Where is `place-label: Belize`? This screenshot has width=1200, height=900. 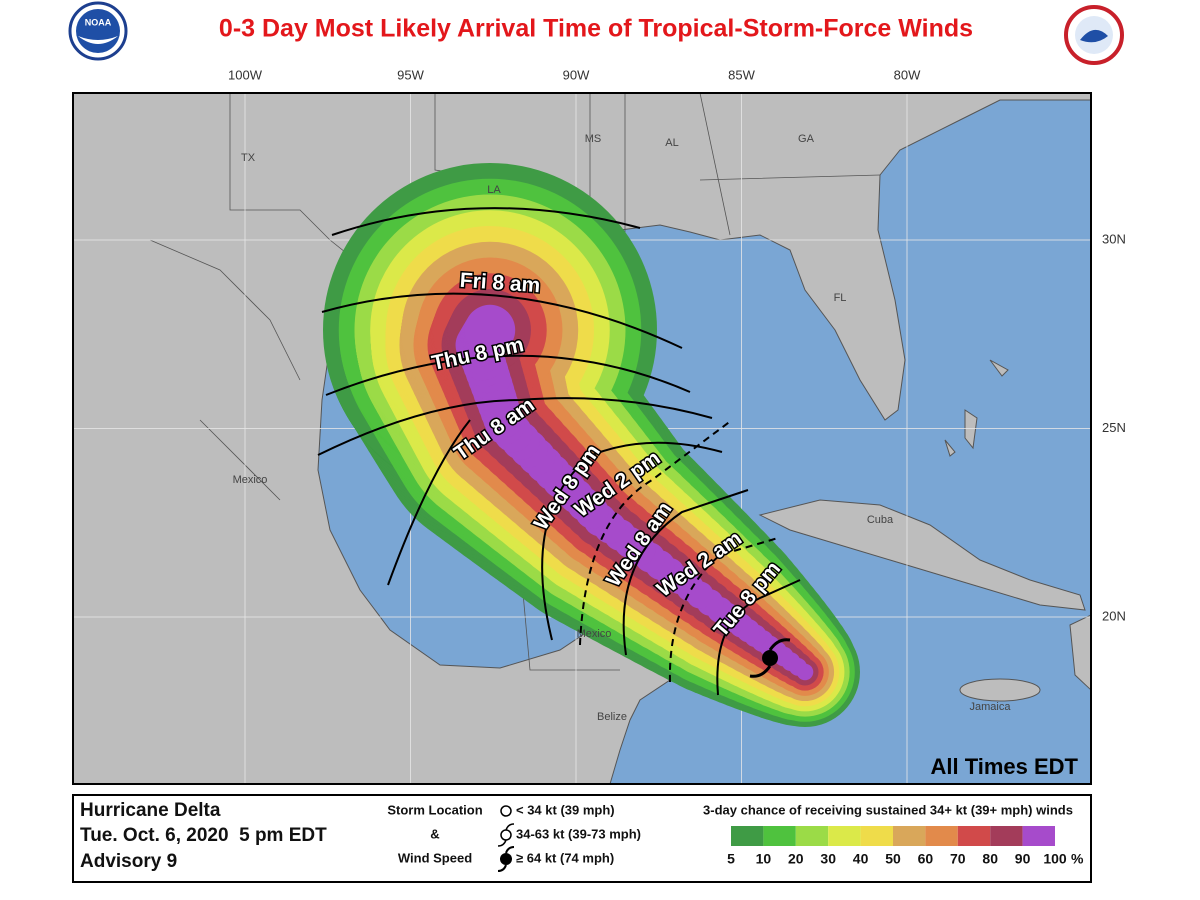 place-label: Belize is located at coordinates (612, 717).